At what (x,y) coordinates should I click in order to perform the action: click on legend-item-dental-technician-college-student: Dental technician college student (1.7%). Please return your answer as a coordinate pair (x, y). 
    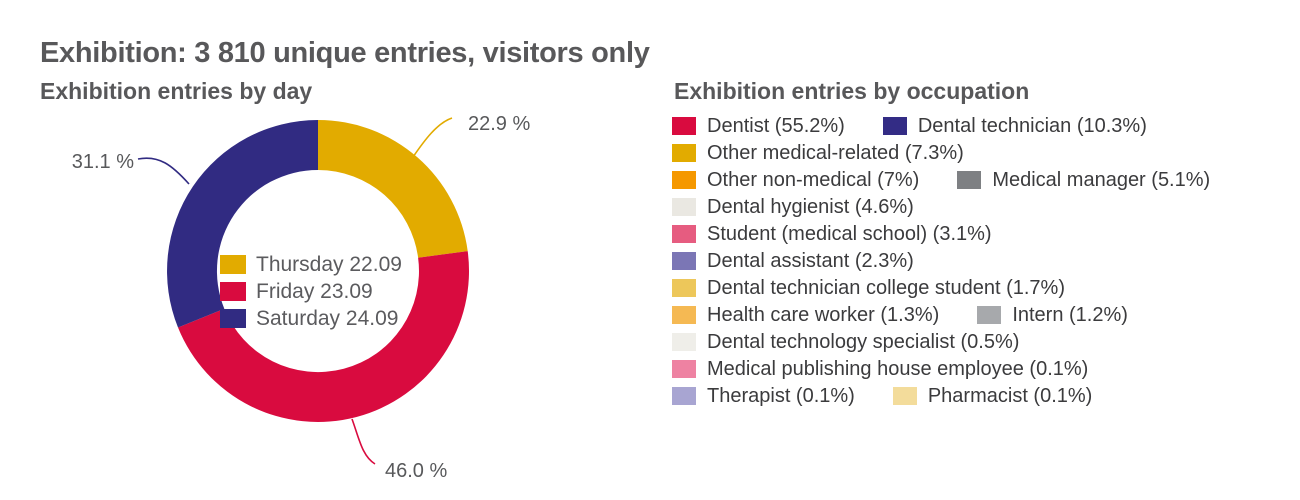
    Looking at the image, I should click on (868, 288).